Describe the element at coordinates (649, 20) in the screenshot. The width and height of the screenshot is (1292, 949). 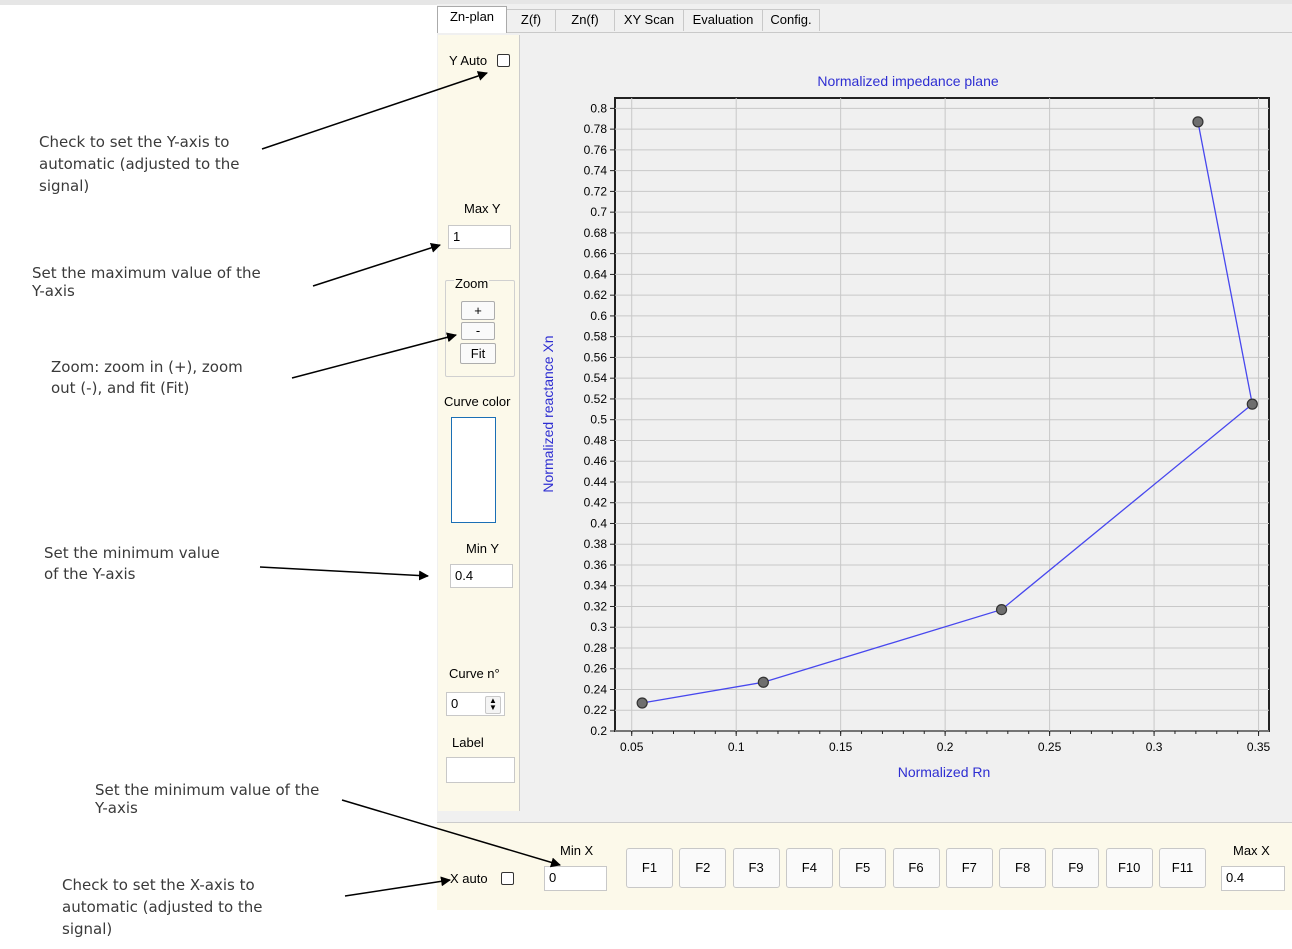
I see `tab-xy-scan: XY Scan` at that location.